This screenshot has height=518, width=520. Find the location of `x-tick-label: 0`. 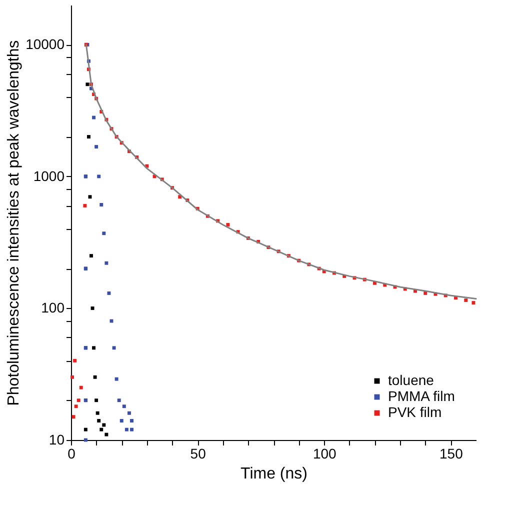

x-tick-label: 0 is located at coordinates (72, 454).